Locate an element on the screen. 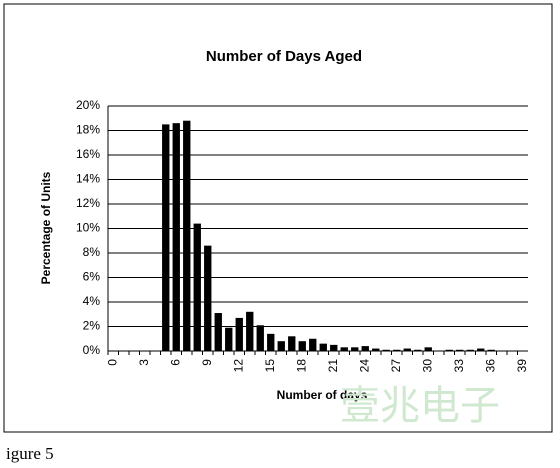  x-axis-label: Number of days is located at coordinates (322, 395).